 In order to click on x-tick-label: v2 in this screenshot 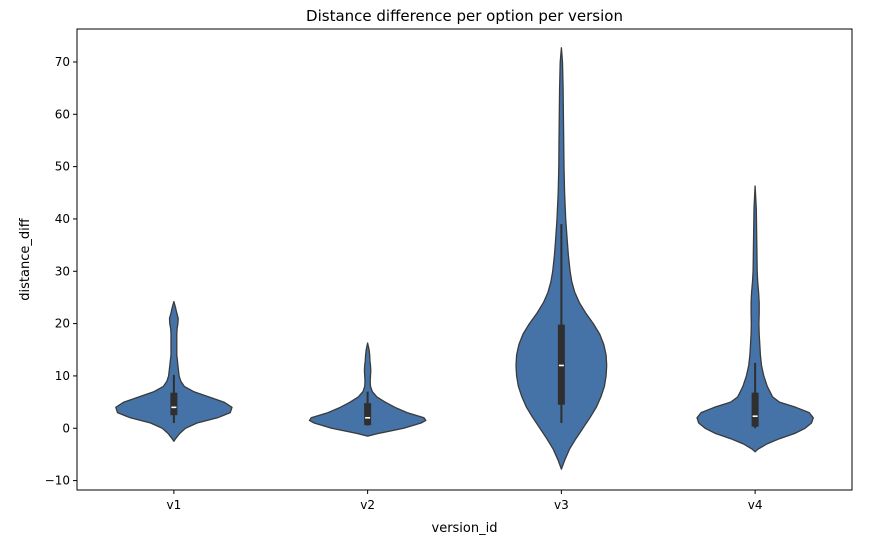, I will do `click(367, 505)`.